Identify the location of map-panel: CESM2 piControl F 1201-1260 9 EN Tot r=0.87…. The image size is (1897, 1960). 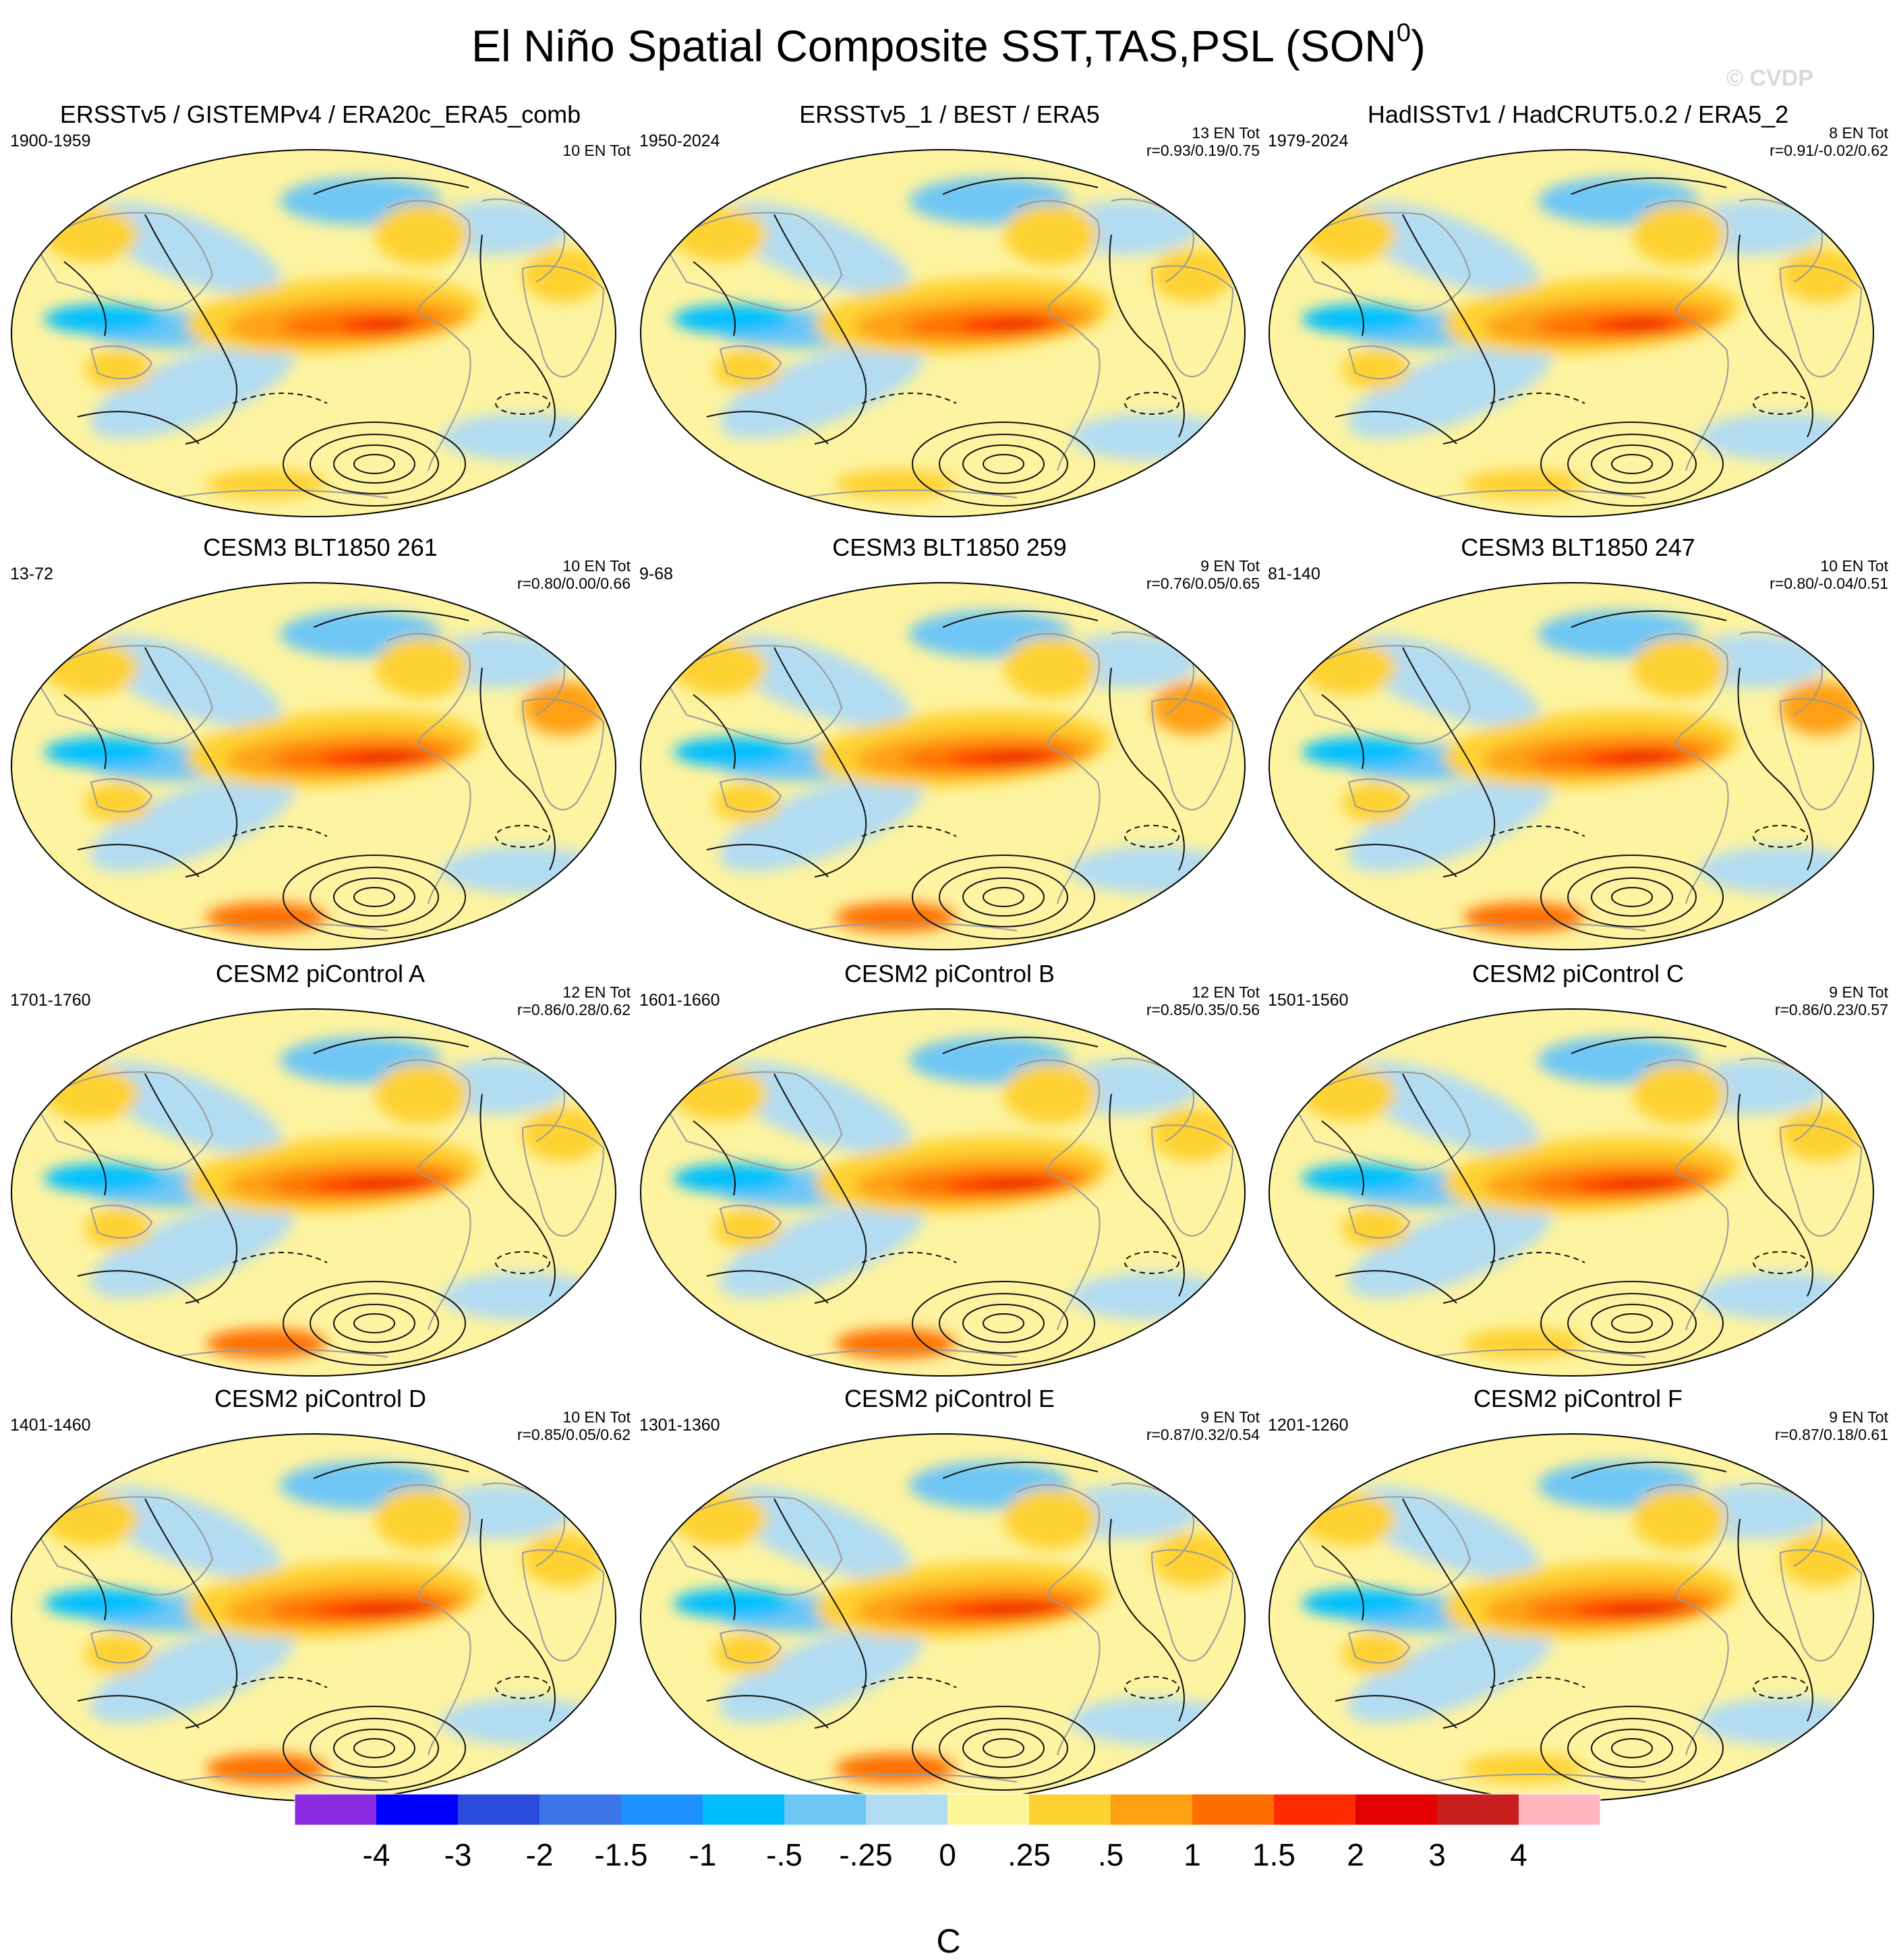
(1578, 1600).